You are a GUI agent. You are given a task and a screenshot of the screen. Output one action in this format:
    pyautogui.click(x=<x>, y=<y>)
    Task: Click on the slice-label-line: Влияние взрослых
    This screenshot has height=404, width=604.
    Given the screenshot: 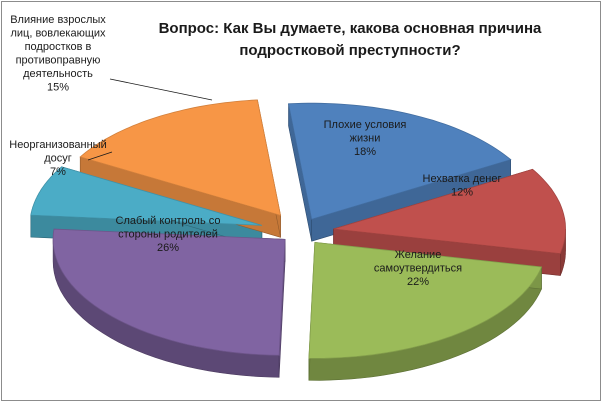 What is the action you would take?
    pyautogui.click(x=58, y=20)
    